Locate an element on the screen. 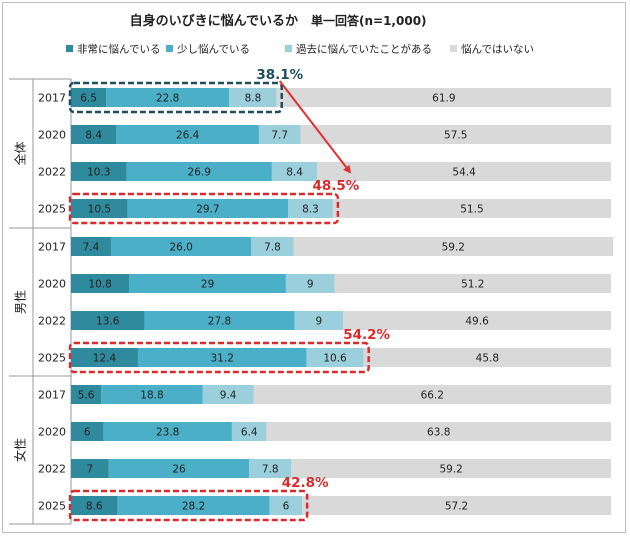 The height and width of the screenshot is (538, 630). data-label: 6.5 is located at coordinates (88, 99).